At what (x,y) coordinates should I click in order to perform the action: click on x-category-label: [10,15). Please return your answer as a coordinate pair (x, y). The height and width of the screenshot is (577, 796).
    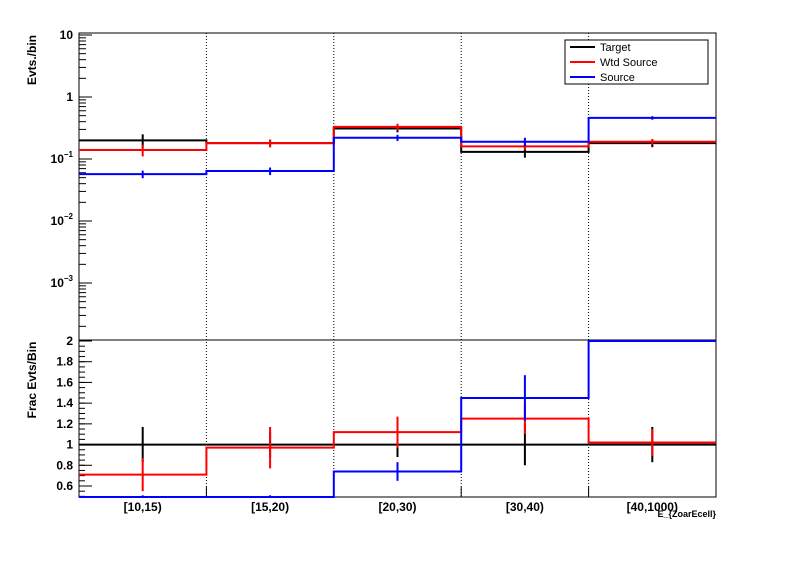
    Looking at the image, I should click on (143, 507).